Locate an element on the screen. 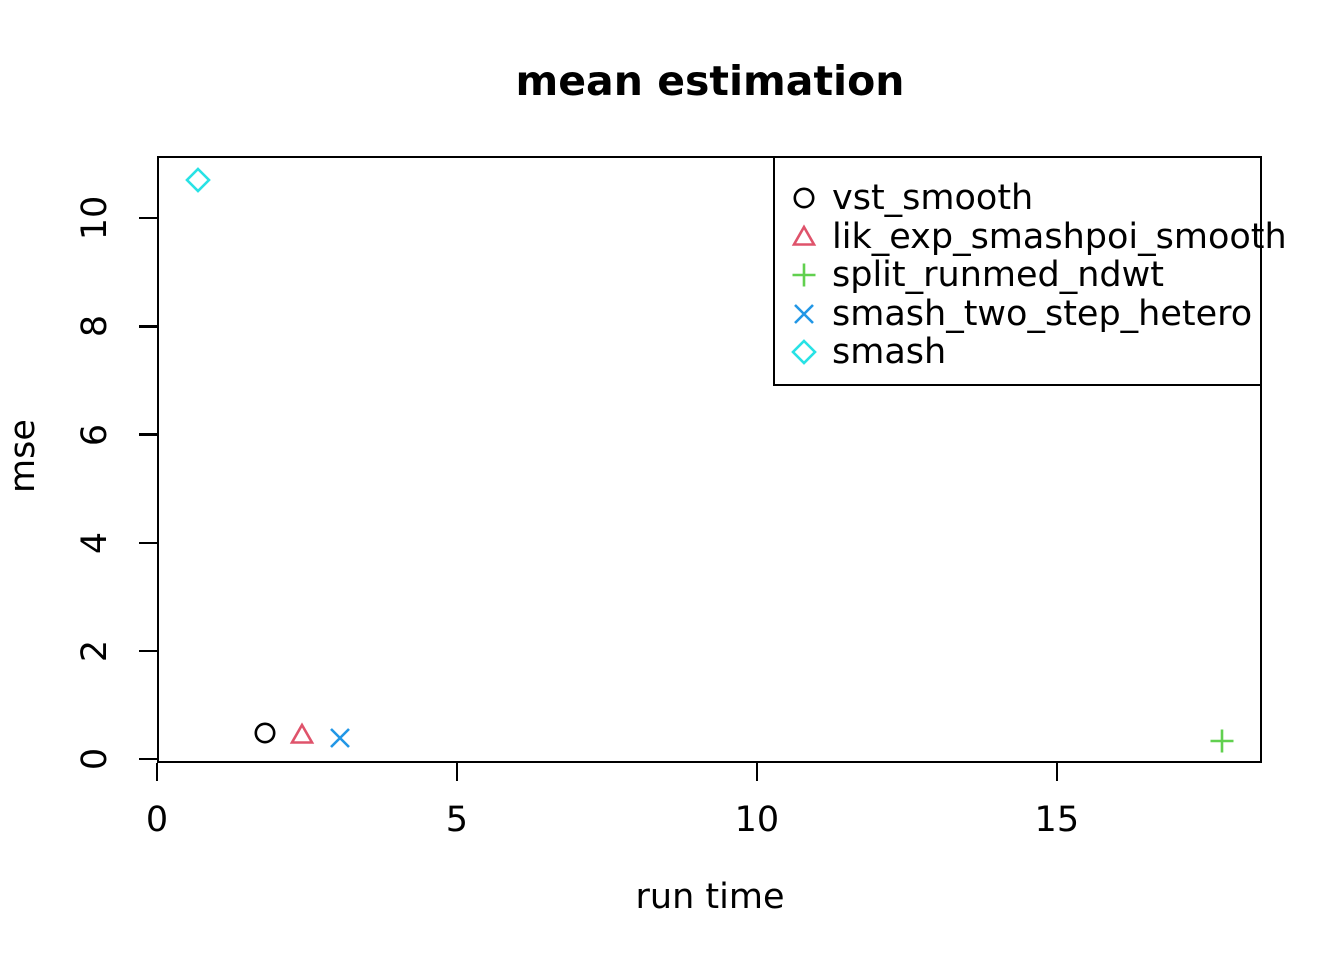  legend-marker-triangle-up-icon is located at coordinates (804, 235).